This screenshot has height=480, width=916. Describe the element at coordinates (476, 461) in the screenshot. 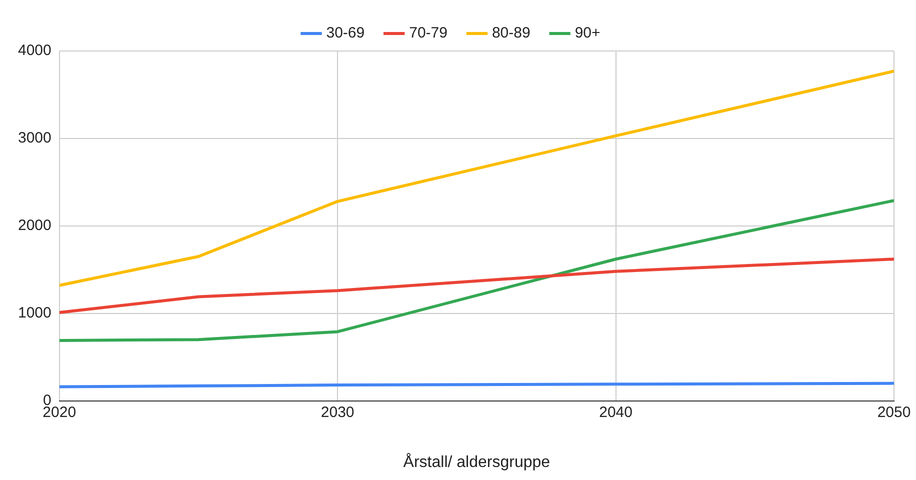

I see `x-axis-title: Årstall/ aldersgruppe` at that location.